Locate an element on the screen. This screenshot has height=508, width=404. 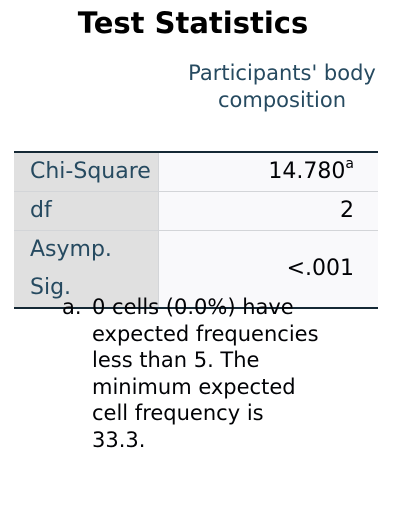
cell-value-df: 2 is located at coordinates (268, 211).